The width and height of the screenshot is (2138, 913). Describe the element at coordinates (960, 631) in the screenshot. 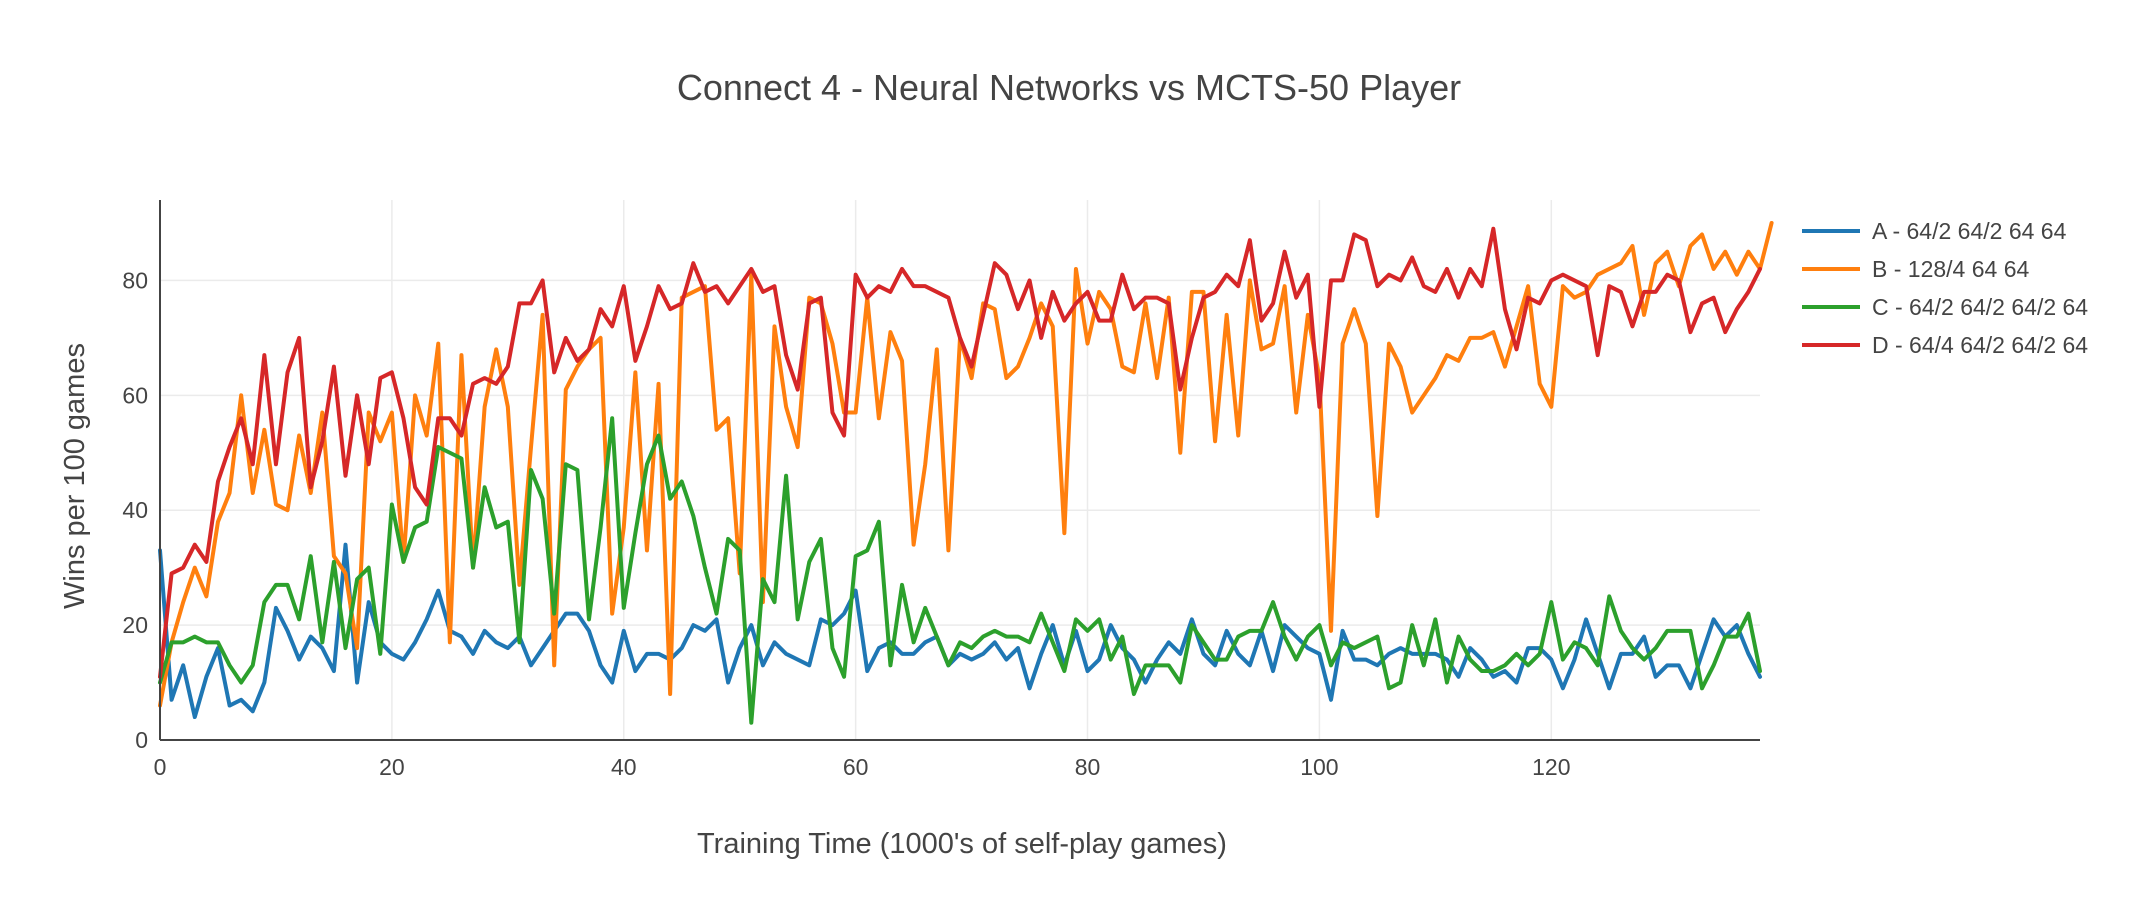

I see `series-line-a` at that location.